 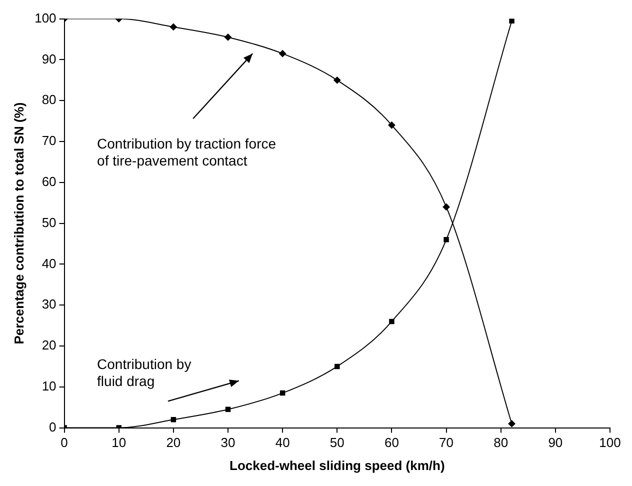 I want to click on y-tick-label: 100, so click(x=45, y=18).